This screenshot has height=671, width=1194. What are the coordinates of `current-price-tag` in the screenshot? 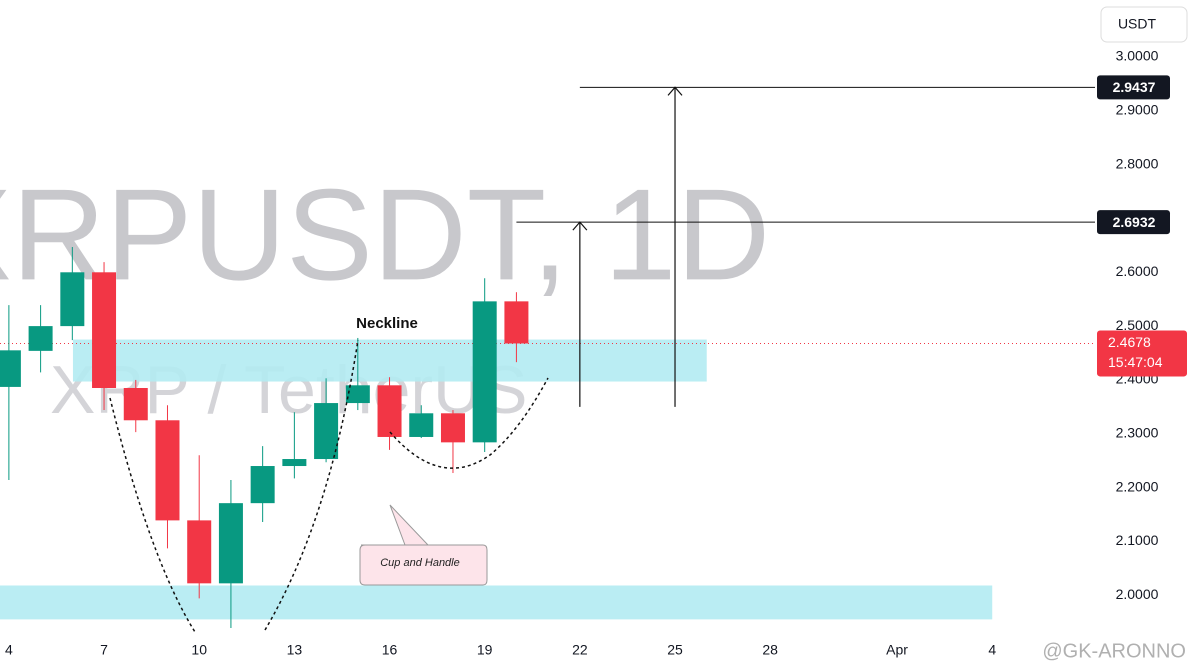 It's located at (1142, 353).